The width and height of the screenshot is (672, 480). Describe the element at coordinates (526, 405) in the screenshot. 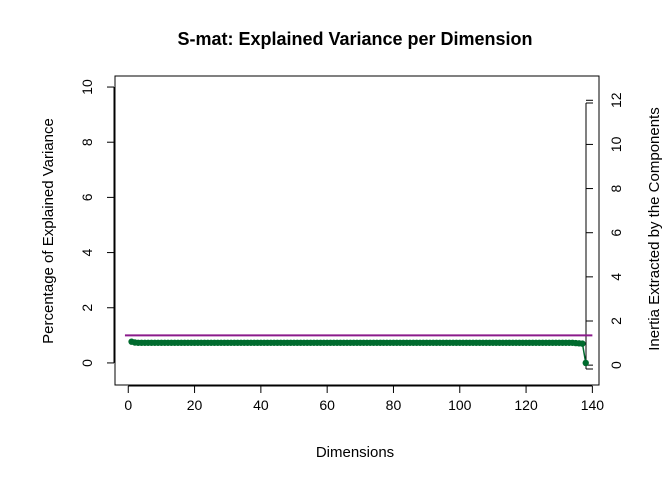

I see `x-tick-label: 120` at that location.